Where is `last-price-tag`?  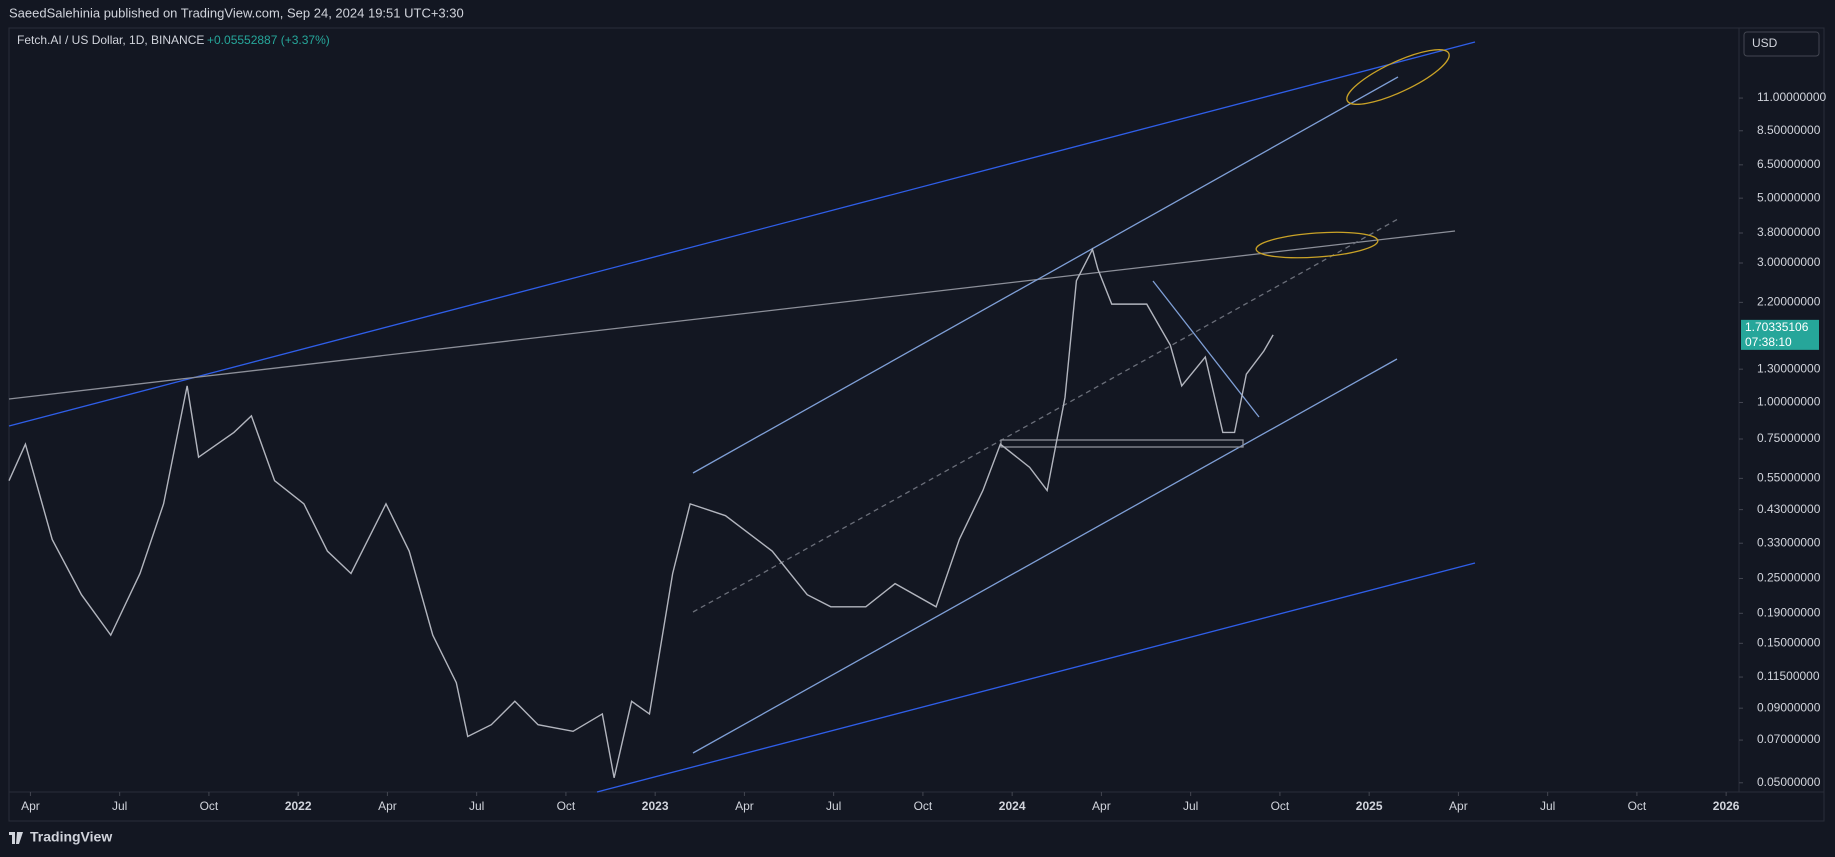 last-price-tag is located at coordinates (1780, 334).